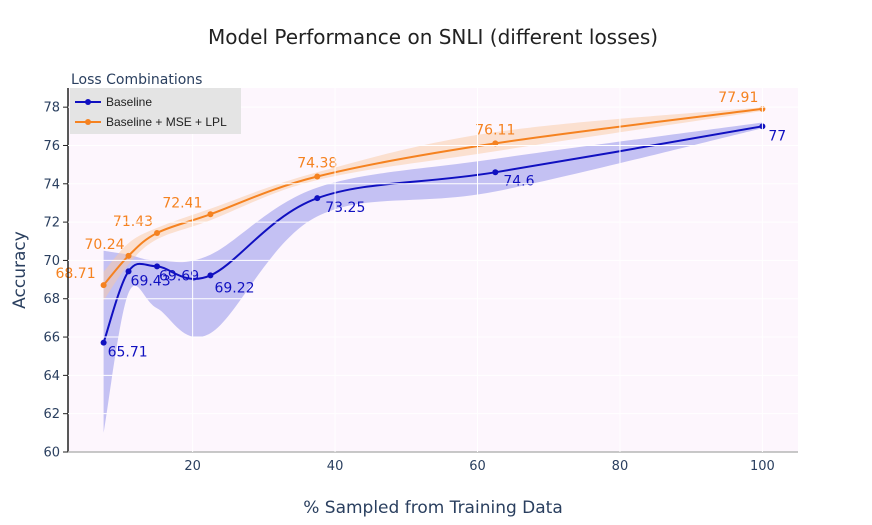  I want to click on y-tick-label: 76, so click(51, 146).